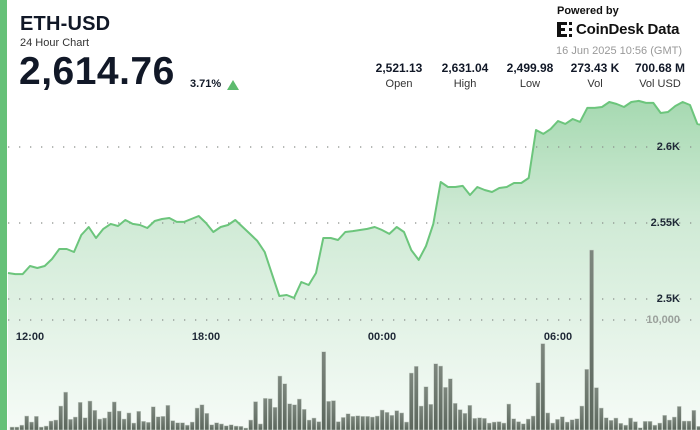 This screenshot has width=700, height=430. What do you see at coordinates (465, 68) in the screenshot?
I see `stat-value: 2,631.04` at bounding box center [465, 68].